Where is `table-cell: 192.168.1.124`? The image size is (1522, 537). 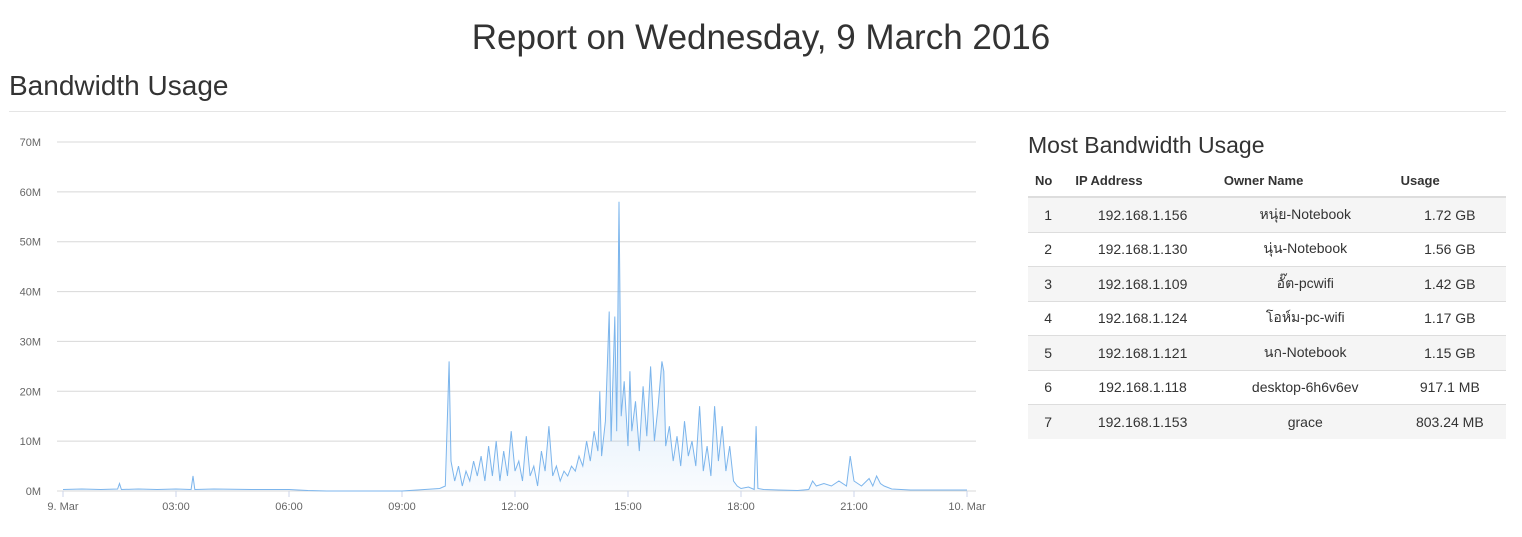 table-cell: 192.168.1.124 is located at coordinates (1142, 318).